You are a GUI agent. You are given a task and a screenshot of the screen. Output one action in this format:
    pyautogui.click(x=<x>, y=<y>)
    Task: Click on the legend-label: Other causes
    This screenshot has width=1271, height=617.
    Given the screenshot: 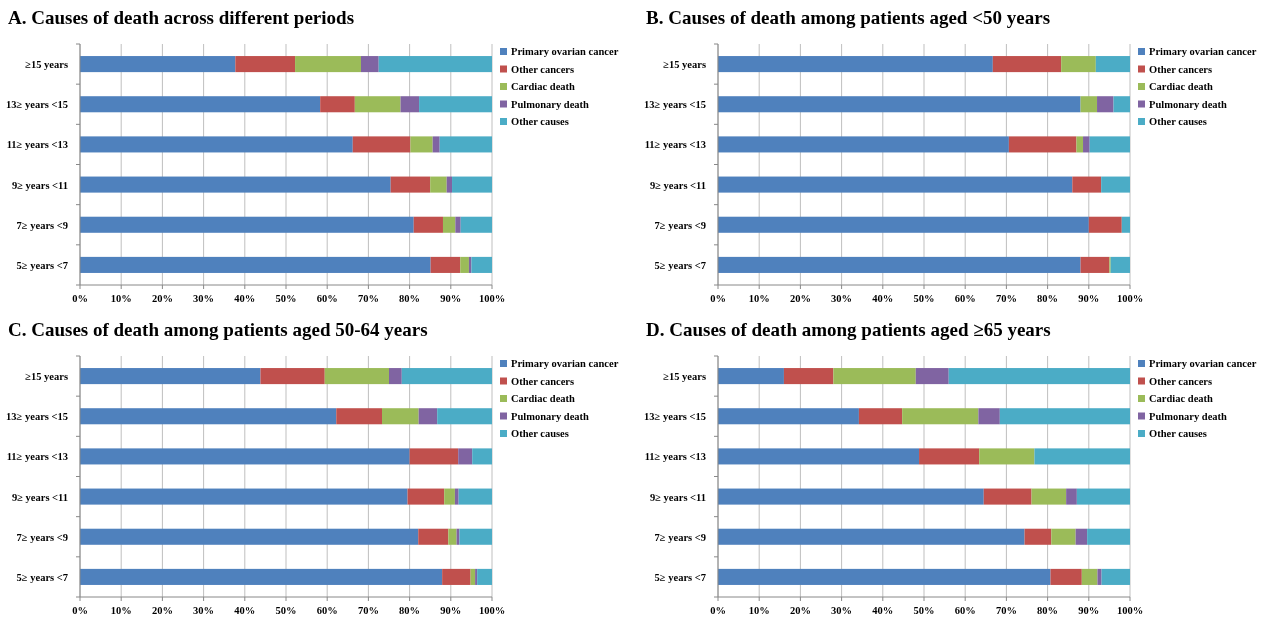 What is the action you would take?
    pyautogui.click(x=1178, y=433)
    